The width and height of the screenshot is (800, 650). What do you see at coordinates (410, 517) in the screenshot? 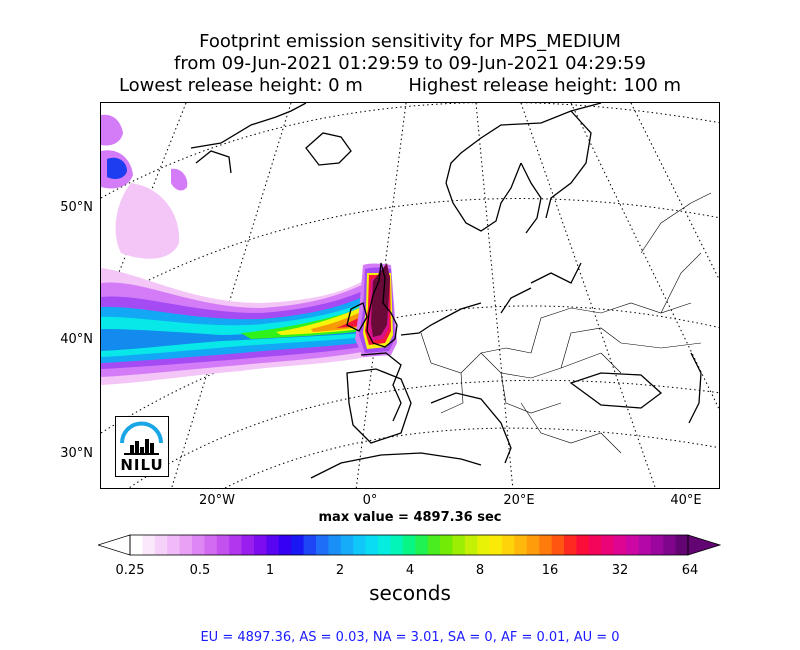
I see `max-value-label: max value = 4897.36 sec` at bounding box center [410, 517].